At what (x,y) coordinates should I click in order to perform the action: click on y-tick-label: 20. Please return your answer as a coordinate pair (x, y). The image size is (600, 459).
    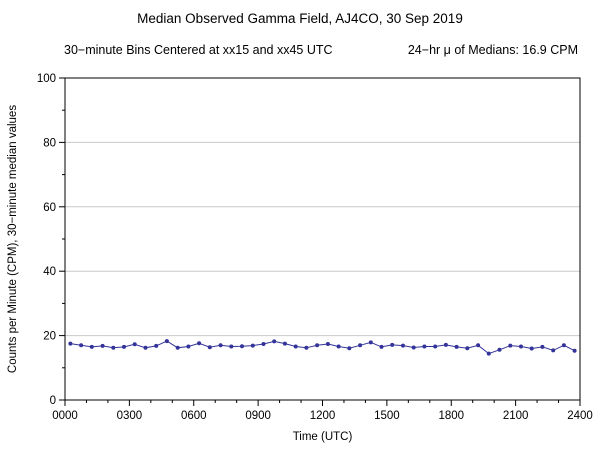
    Looking at the image, I should click on (49, 337).